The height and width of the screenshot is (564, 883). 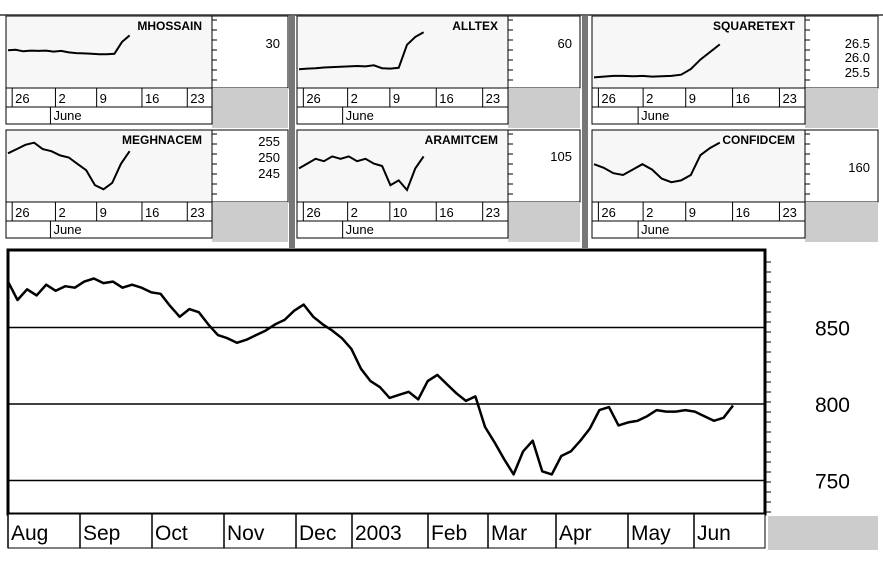 I want to click on main-y-tick-label: 750, so click(x=832, y=482).